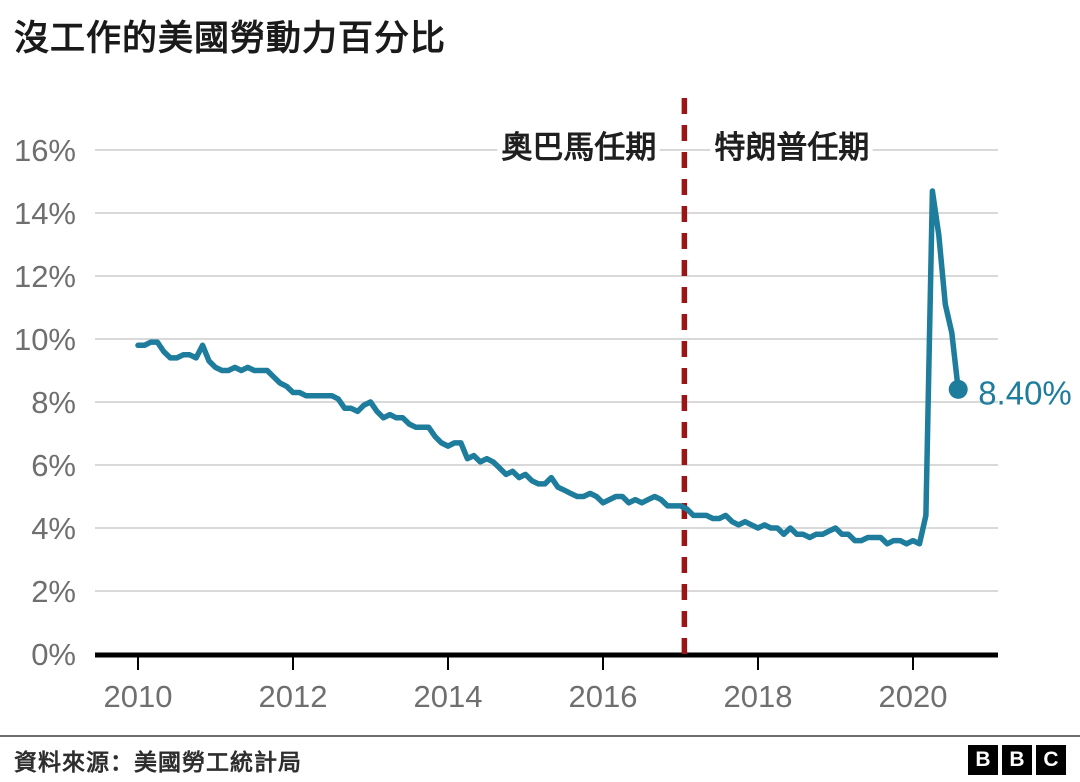  I want to click on y-tick-label-10: 10%, so click(45, 339).